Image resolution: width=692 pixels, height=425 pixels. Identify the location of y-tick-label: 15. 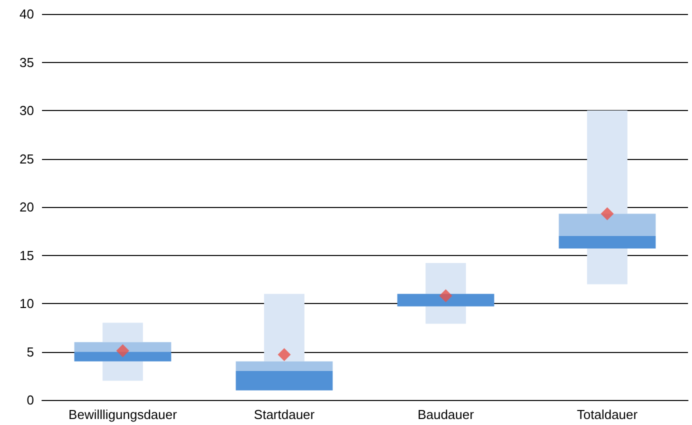
(27, 255).